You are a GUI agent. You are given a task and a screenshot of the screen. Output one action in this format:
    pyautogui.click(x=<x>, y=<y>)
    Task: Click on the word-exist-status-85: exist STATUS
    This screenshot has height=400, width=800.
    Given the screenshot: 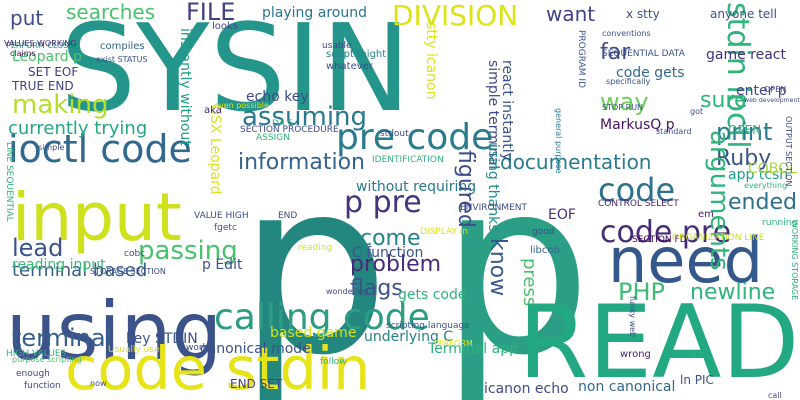 What is the action you would take?
    pyautogui.click(x=122, y=59)
    